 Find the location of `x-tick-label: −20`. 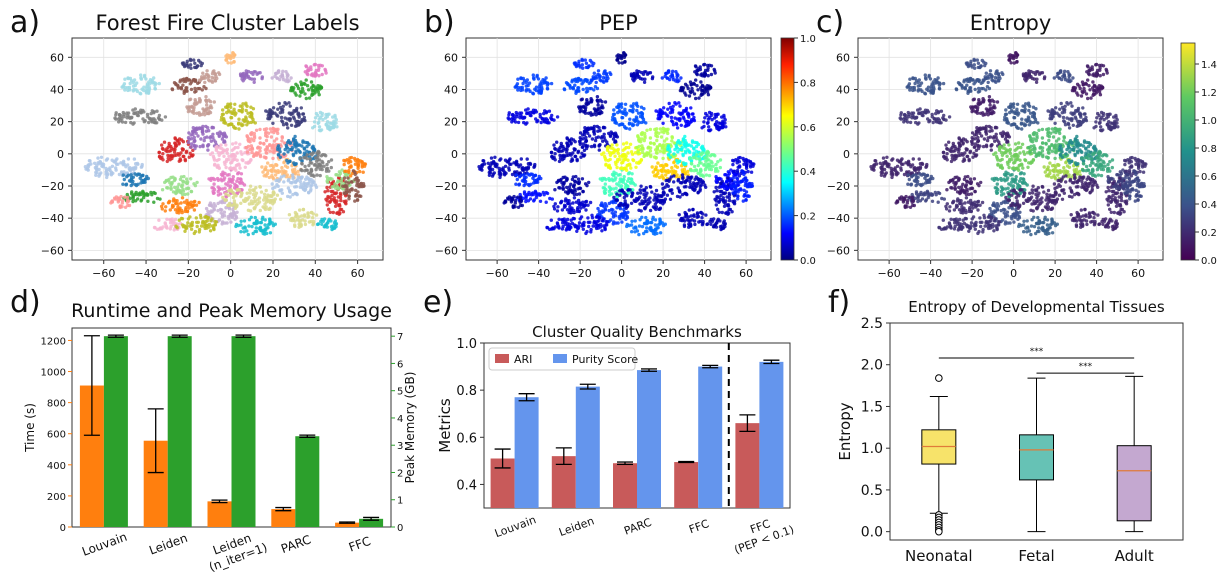

x-tick-label: −20 is located at coordinates (580, 273).